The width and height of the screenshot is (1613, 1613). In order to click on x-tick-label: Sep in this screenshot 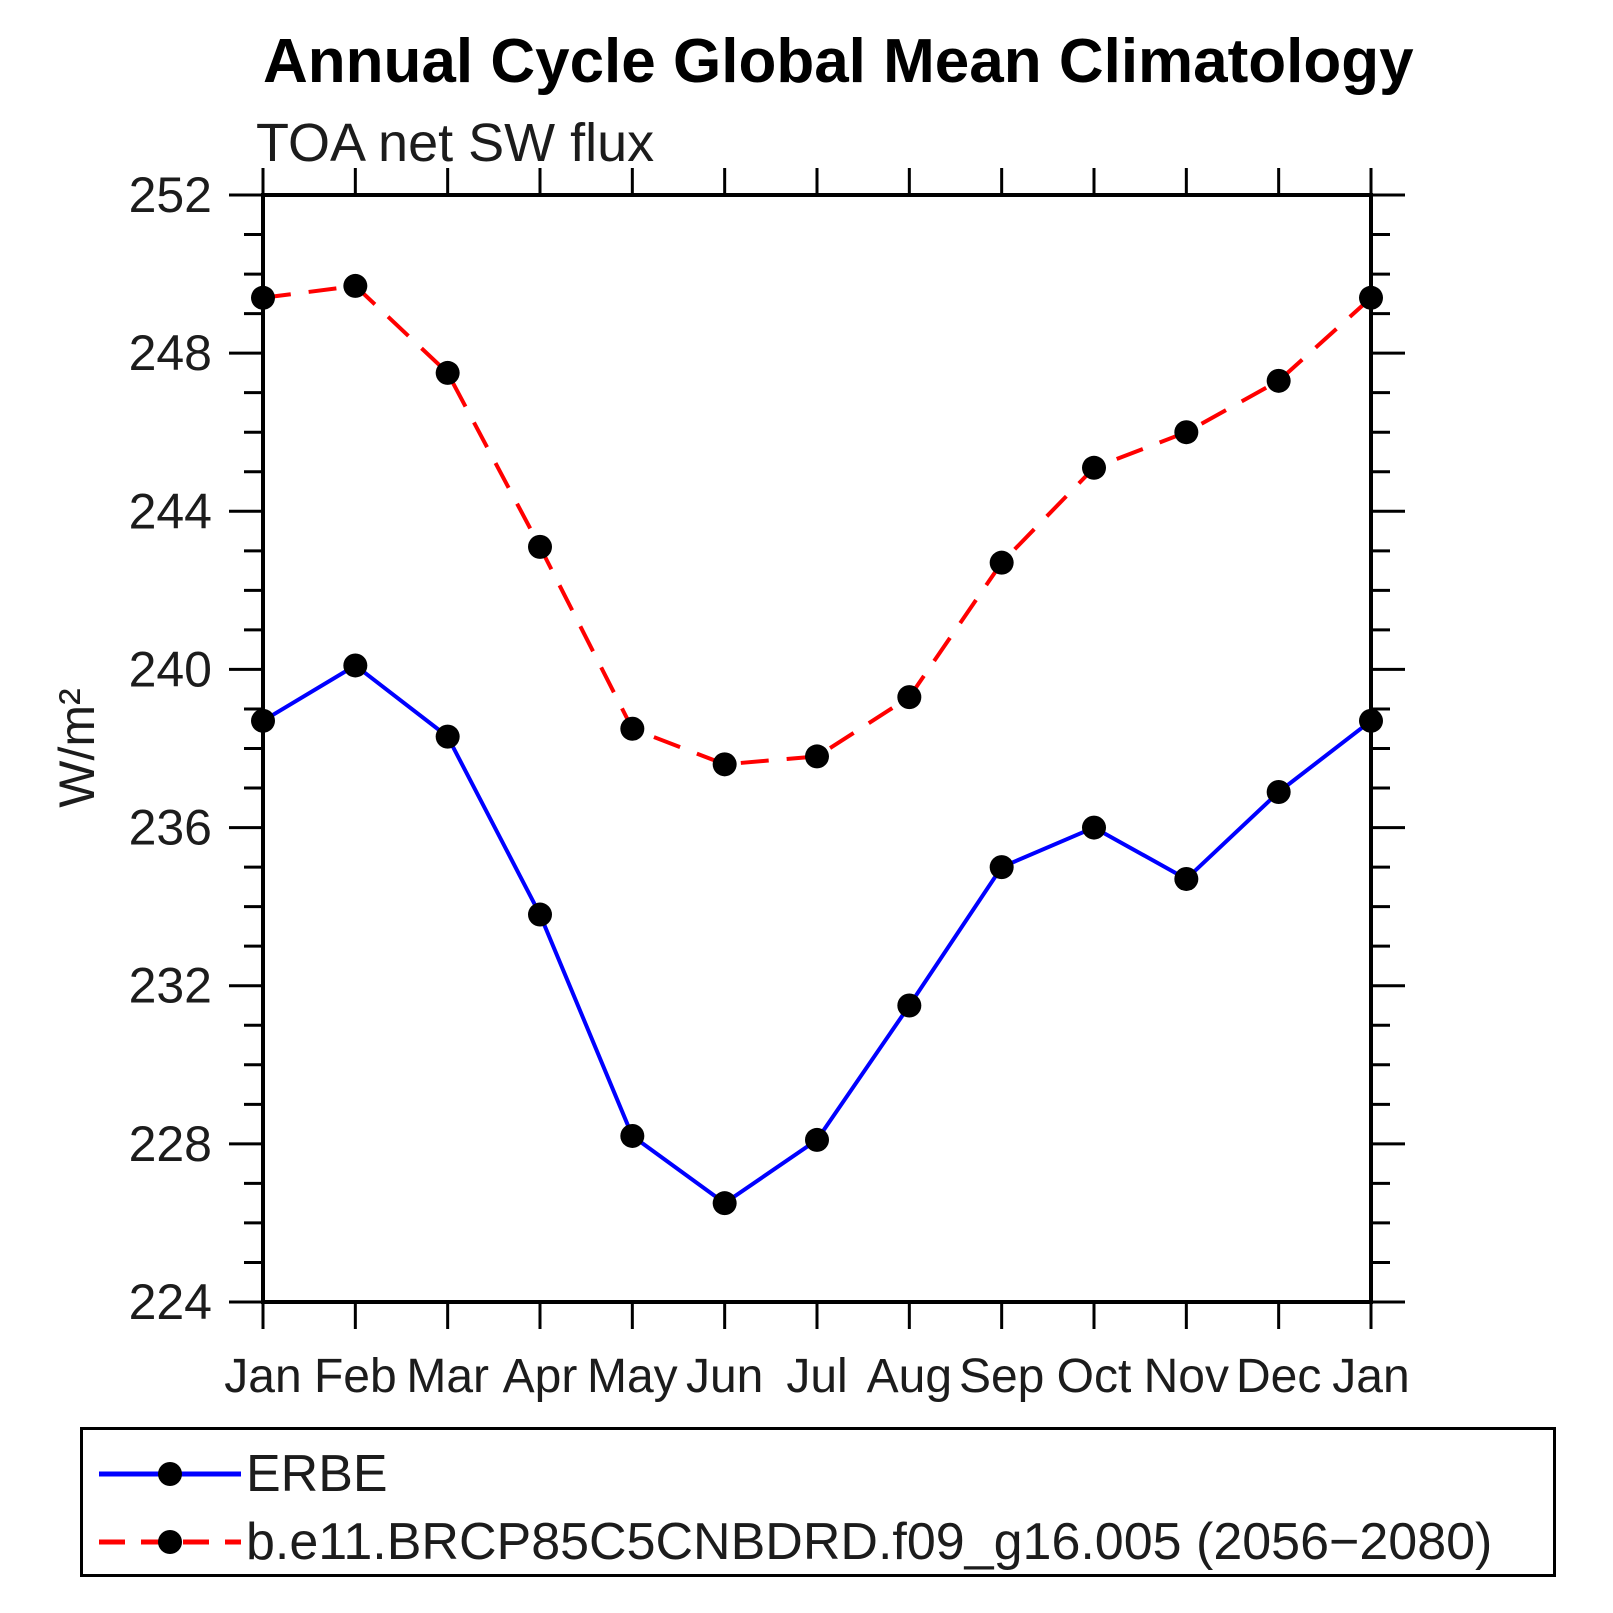, I will do `click(1001, 1376)`.